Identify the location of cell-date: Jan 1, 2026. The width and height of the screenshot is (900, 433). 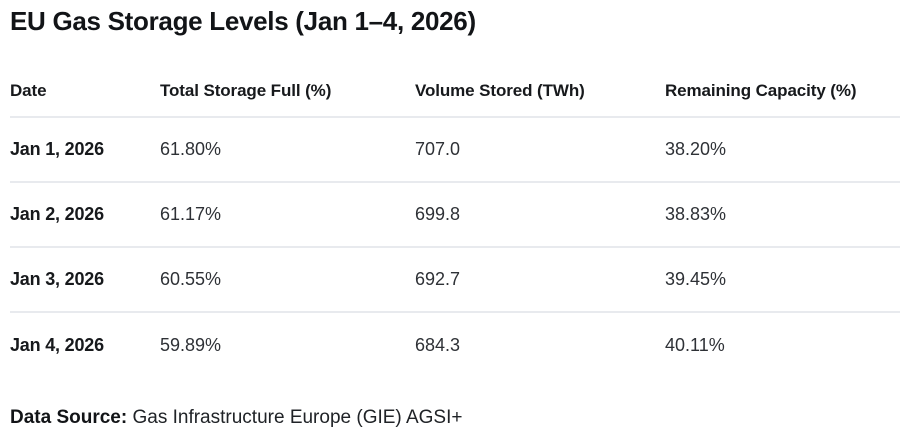
(57, 149).